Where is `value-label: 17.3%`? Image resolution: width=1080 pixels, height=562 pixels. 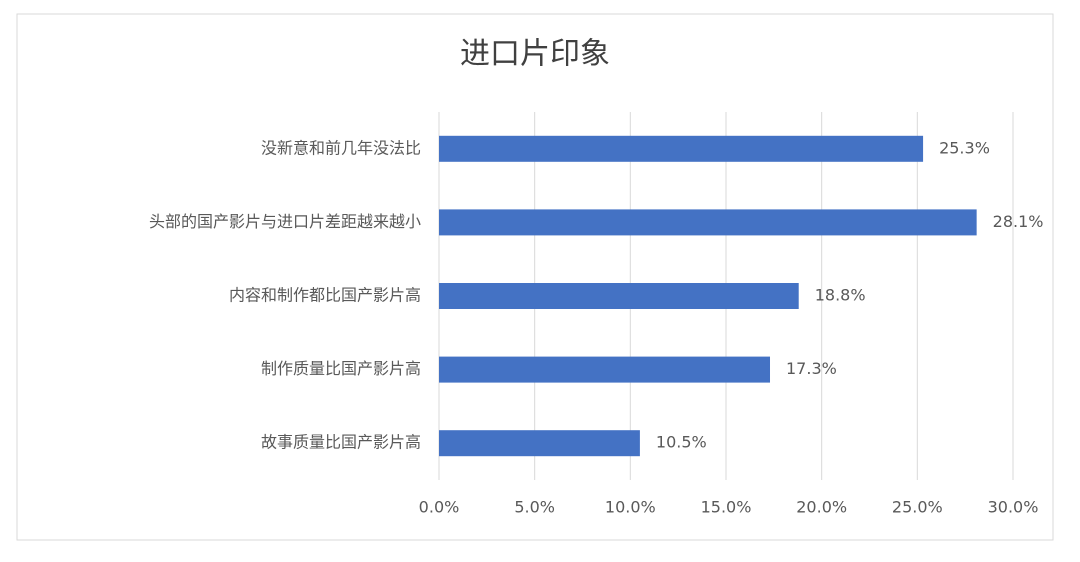 value-label: 17.3% is located at coordinates (811, 368).